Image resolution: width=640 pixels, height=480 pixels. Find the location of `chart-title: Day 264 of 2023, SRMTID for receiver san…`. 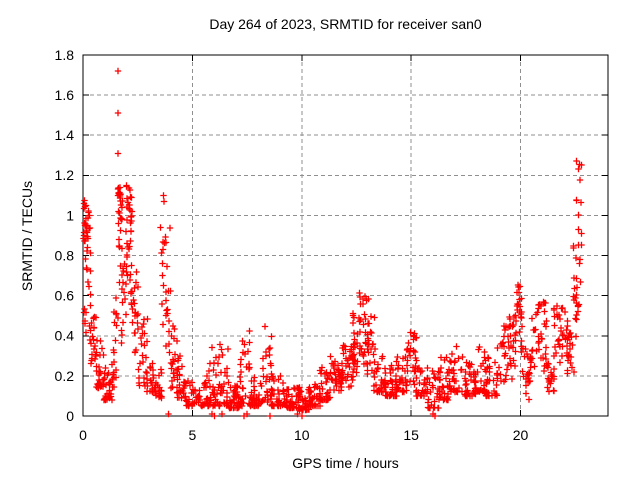

chart-title: Day 264 of 2023, SRMTID for receiver san… is located at coordinates (345, 24).